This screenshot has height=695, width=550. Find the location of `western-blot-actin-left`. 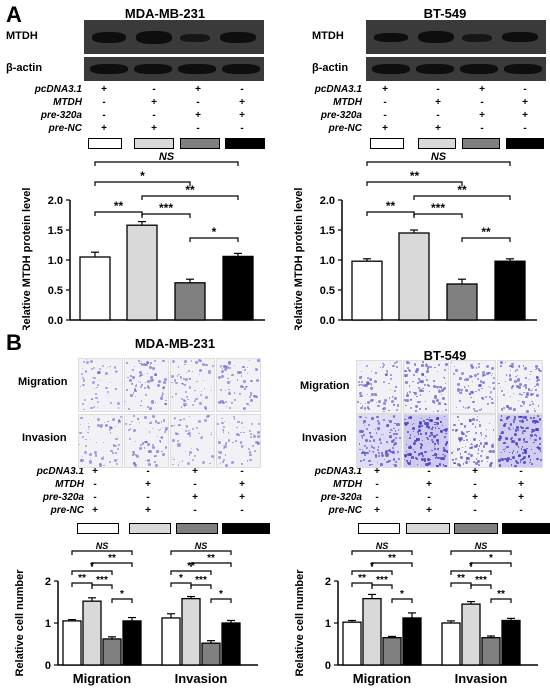

western-blot-actin-left is located at coordinates (174, 69).